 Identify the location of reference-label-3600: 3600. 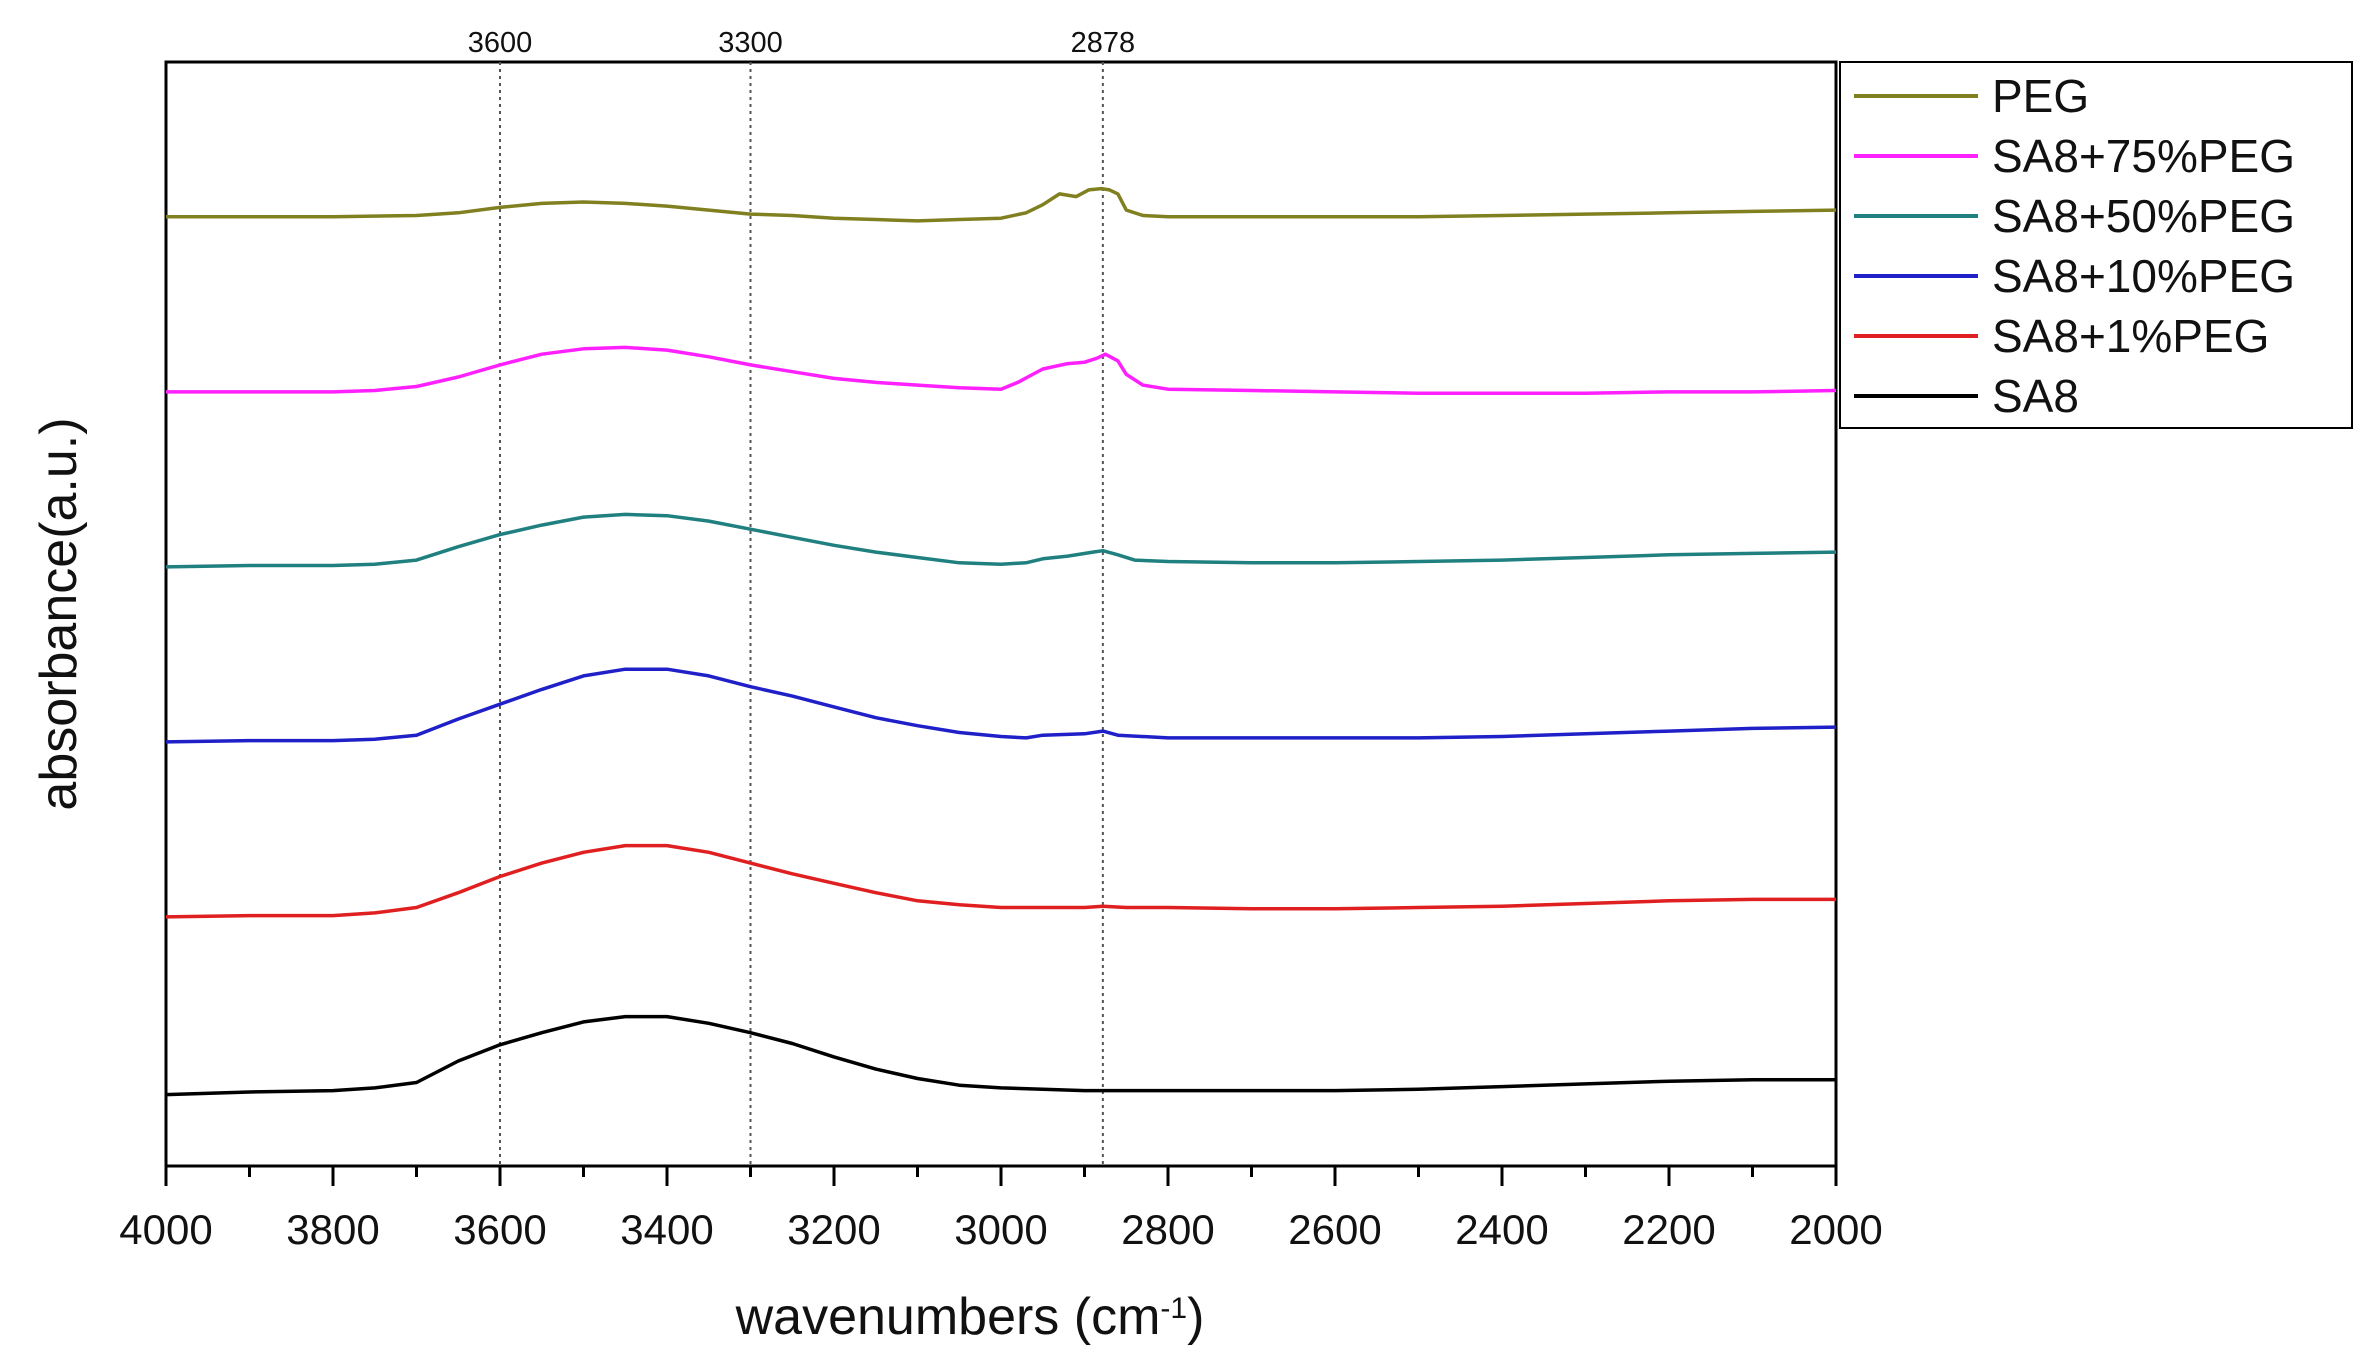
(500, 43).